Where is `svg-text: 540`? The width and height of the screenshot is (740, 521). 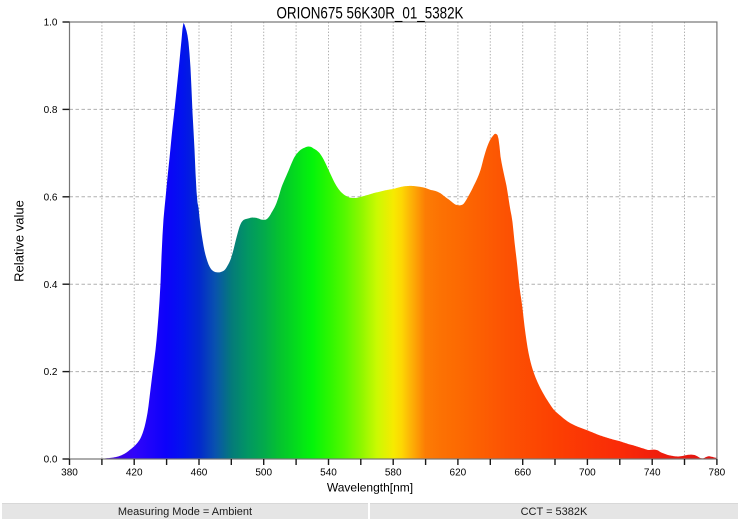 svg-text: 540 is located at coordinates (328, 473).